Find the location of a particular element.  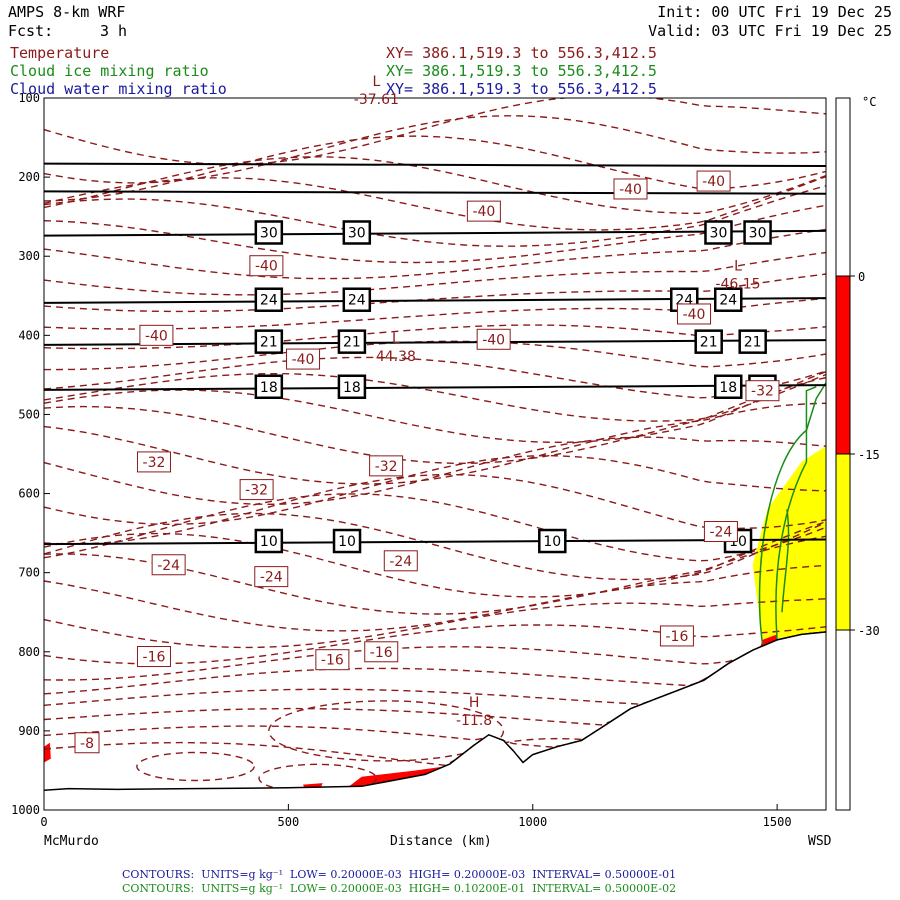

x-tick-label: 1500 is located at coordinates (777, 822).